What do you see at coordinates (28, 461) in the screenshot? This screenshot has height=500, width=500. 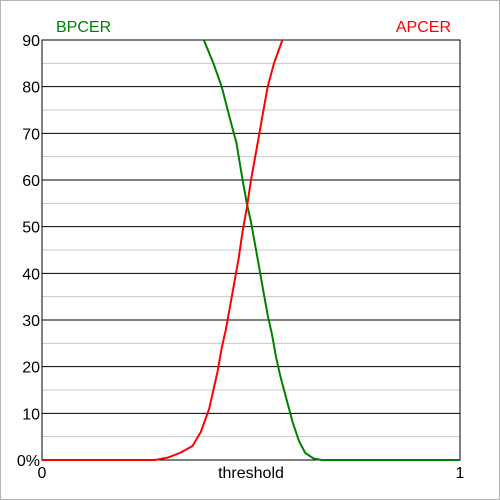 I see `y-tick-label: 0%` at bounding box center [28, 461].